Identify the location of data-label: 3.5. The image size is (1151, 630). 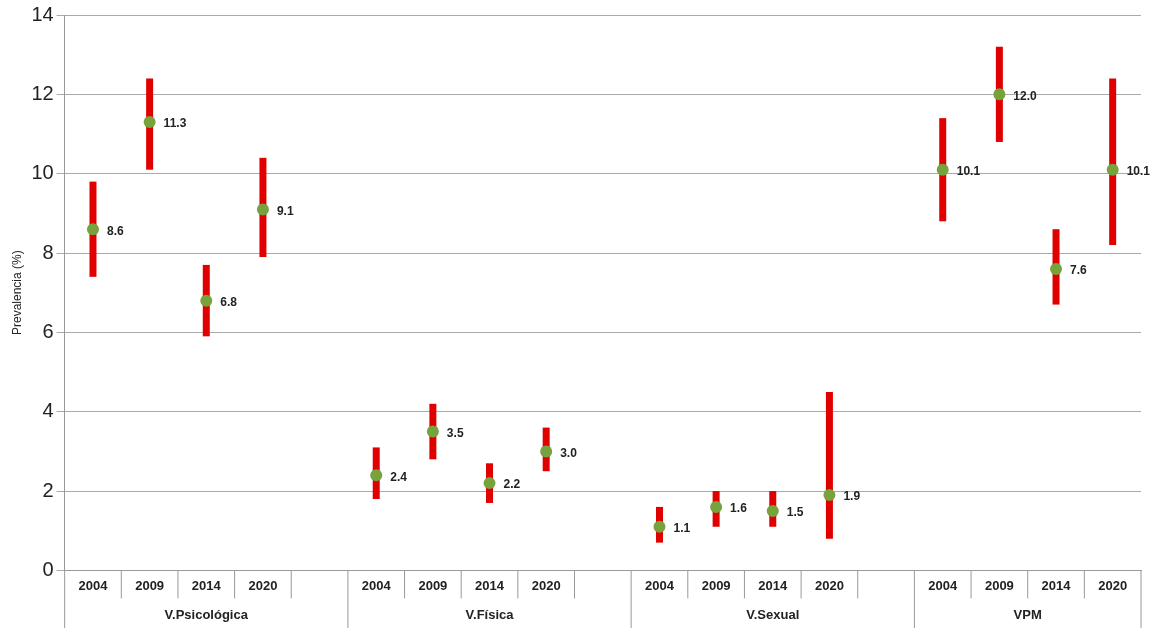
(455, 432).